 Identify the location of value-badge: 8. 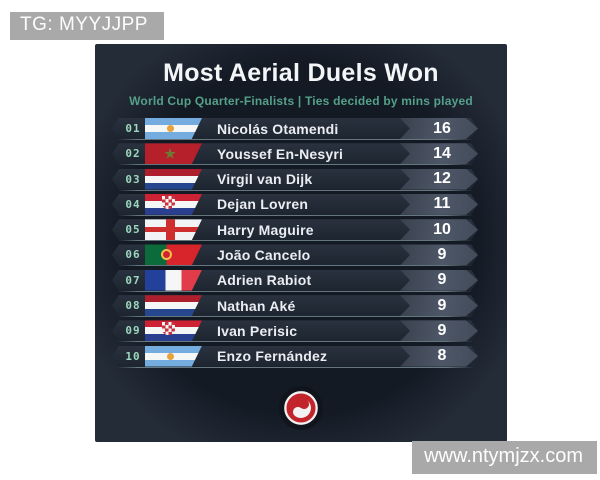
(439, 356).